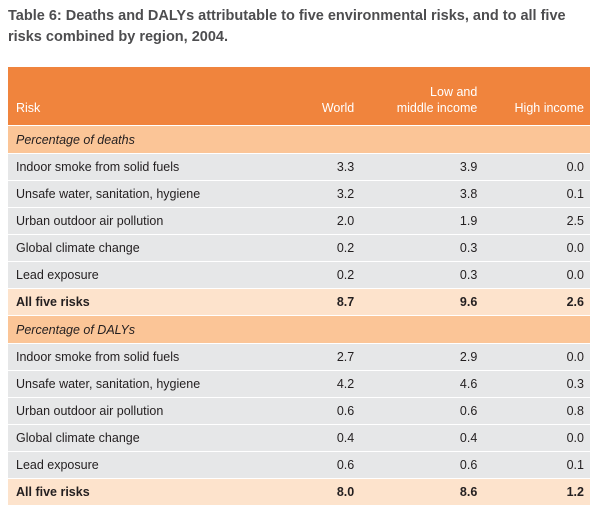  Describe the element at coordinates (415, 194) in the screenshot. I see `cell-lmi: 3.8` at that location.